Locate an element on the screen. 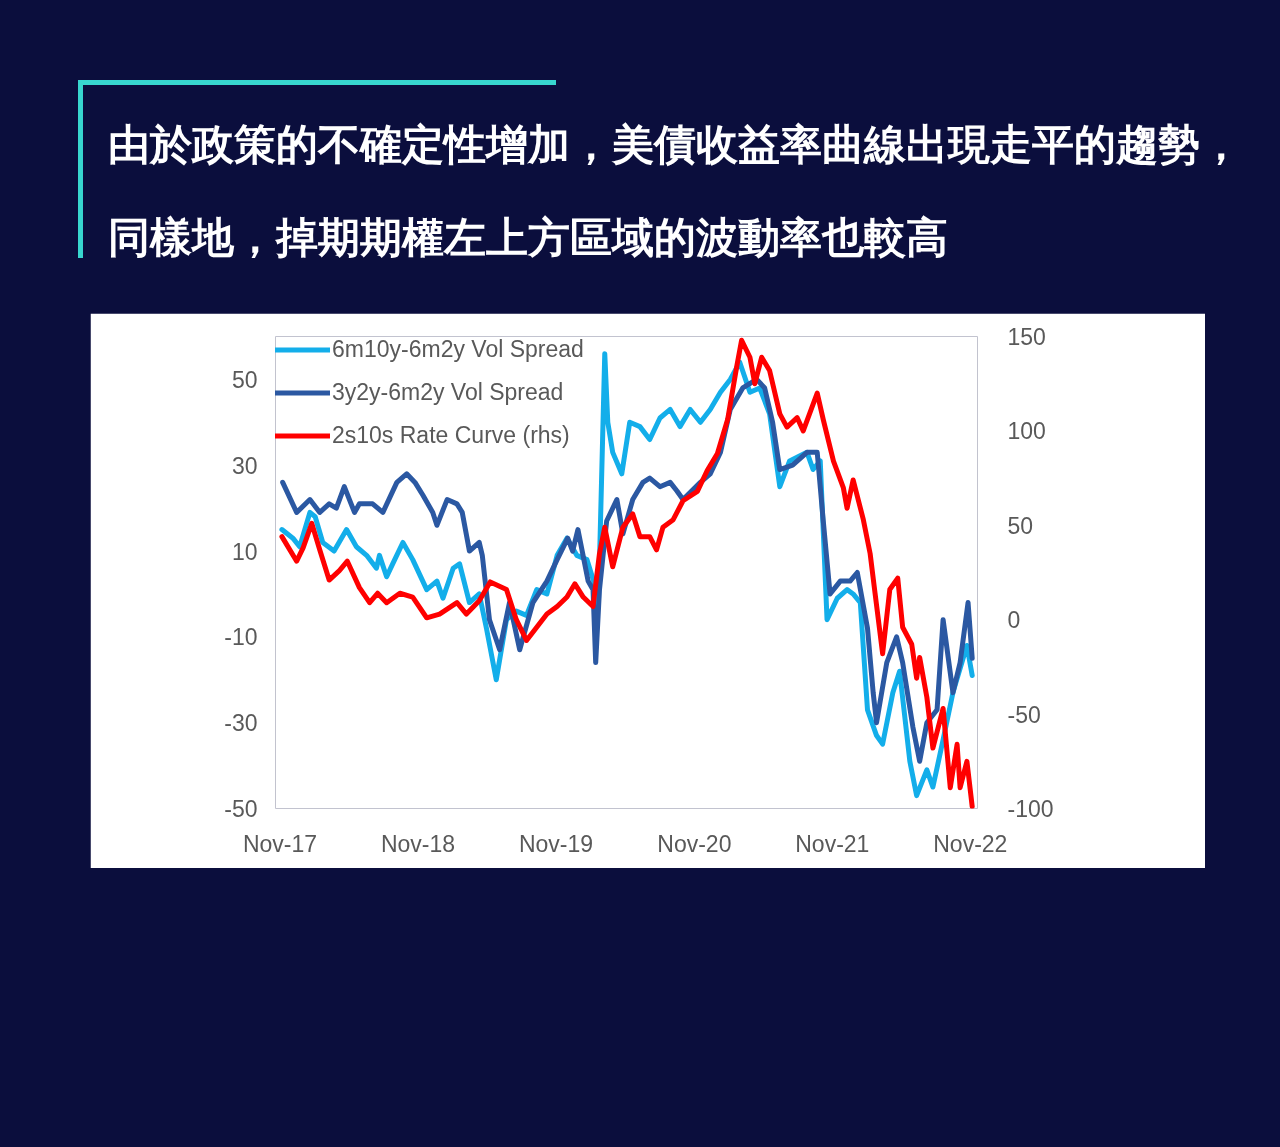  legend-label: 3y2y-6m2y Vol Spread is located at coordinates (448, 392).